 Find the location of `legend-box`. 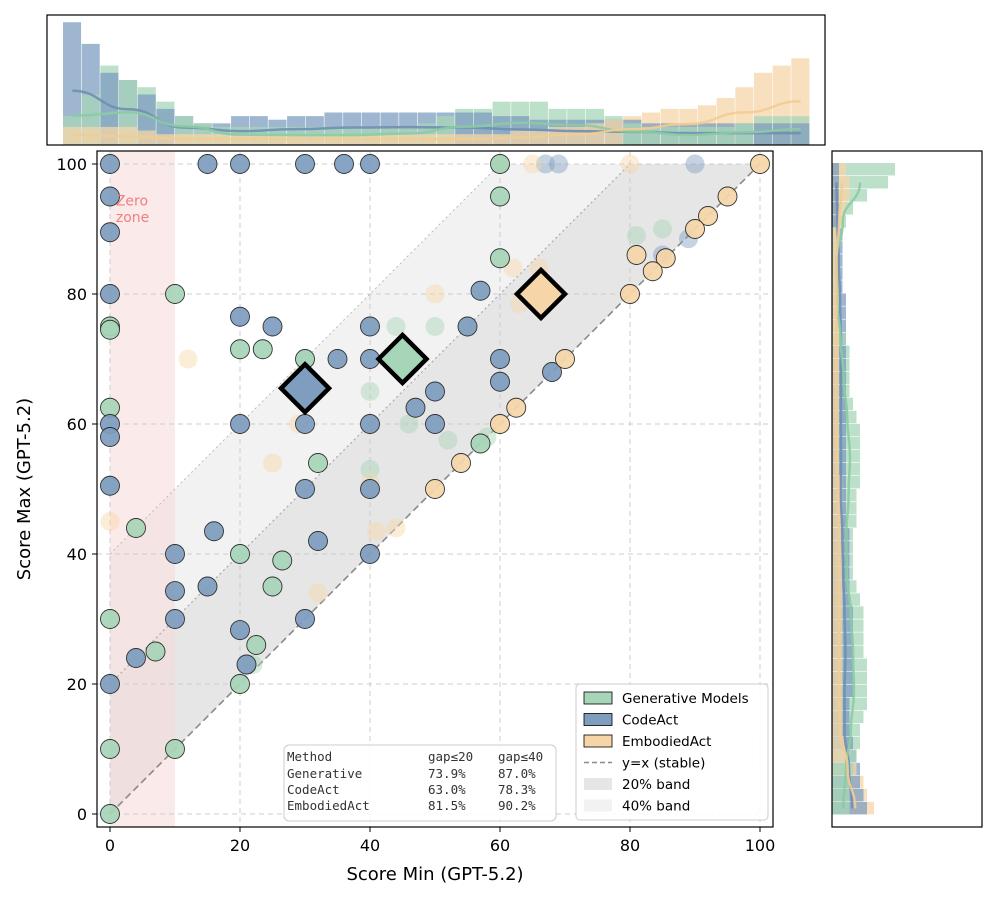

legend-box is located at coordinates (672, 752).